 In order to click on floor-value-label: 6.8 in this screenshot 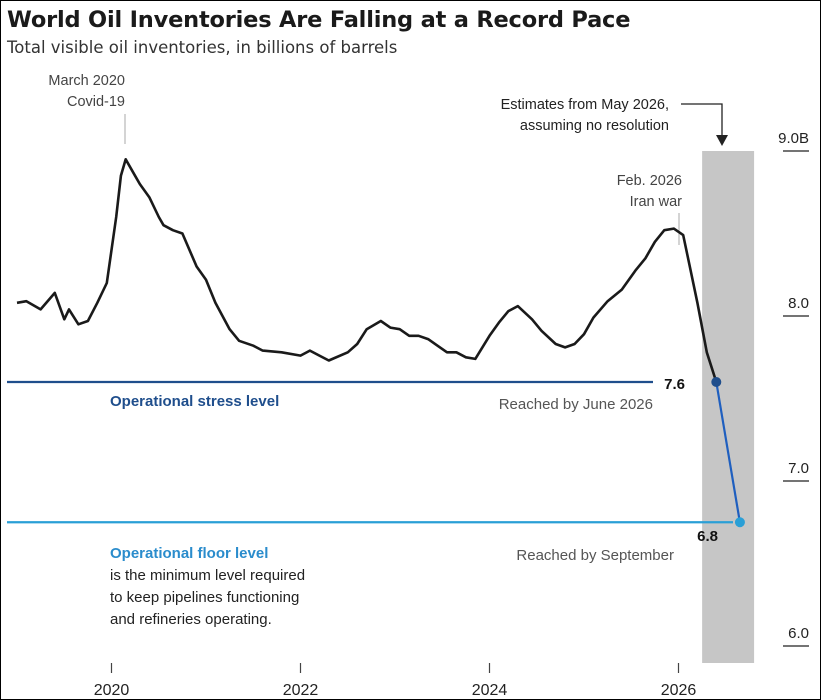, I will do `click(707, 536)`.